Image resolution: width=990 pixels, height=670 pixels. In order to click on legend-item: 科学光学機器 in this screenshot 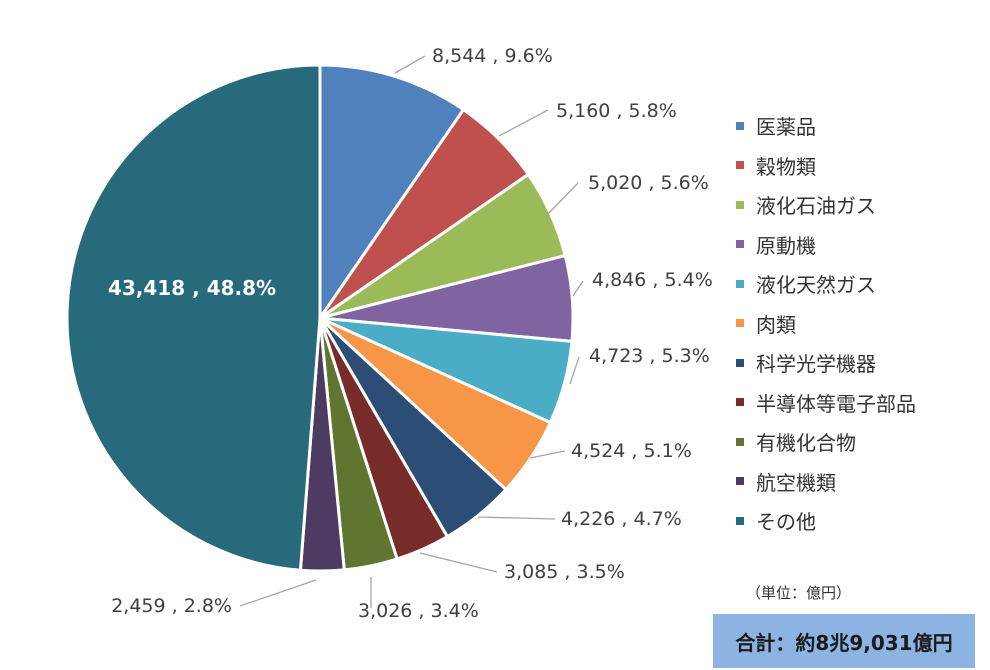, I will do `click(861, 363)`.